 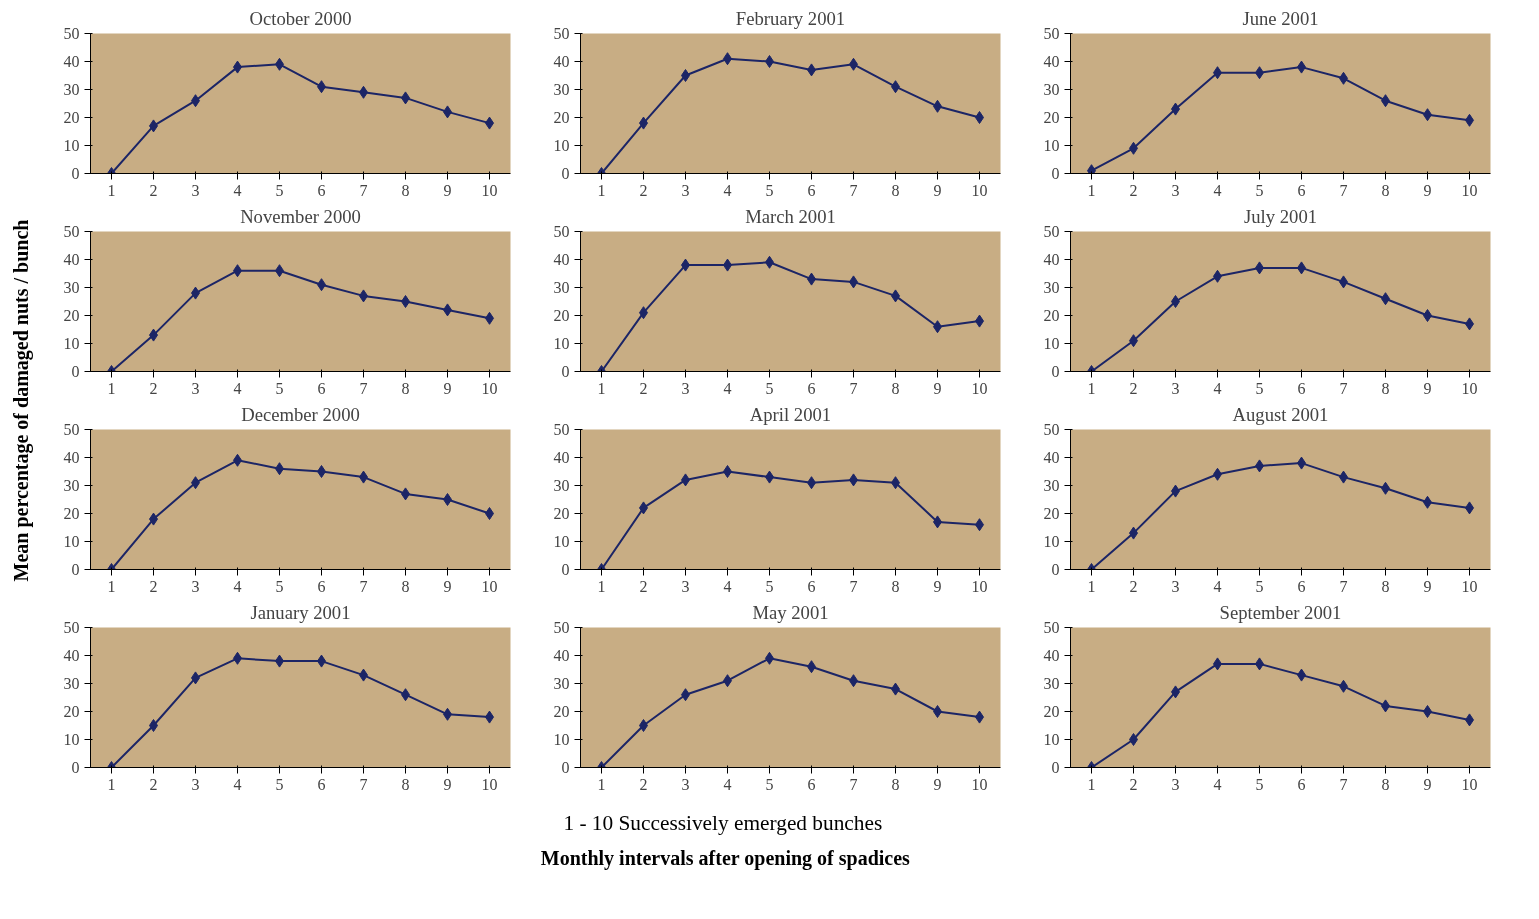 I want to click on text: Monthly intervals after opening of spadices, so click(x=725, y=858).